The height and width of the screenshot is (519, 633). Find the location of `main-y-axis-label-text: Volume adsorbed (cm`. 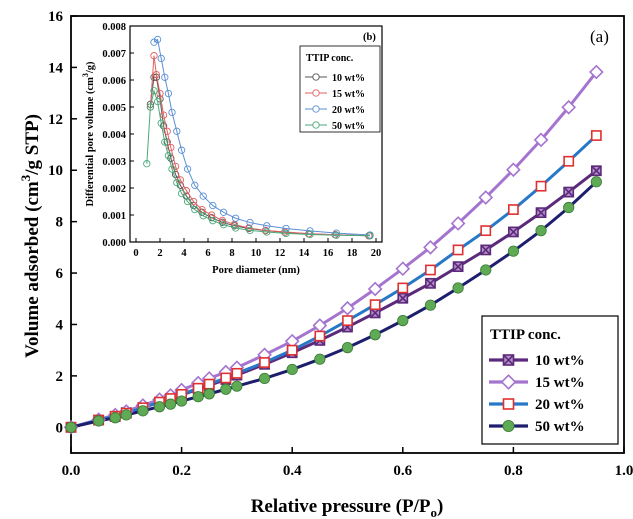

main-y-axis-label-text: Volume adsorbed (cm is located at coordinates (32, 269).